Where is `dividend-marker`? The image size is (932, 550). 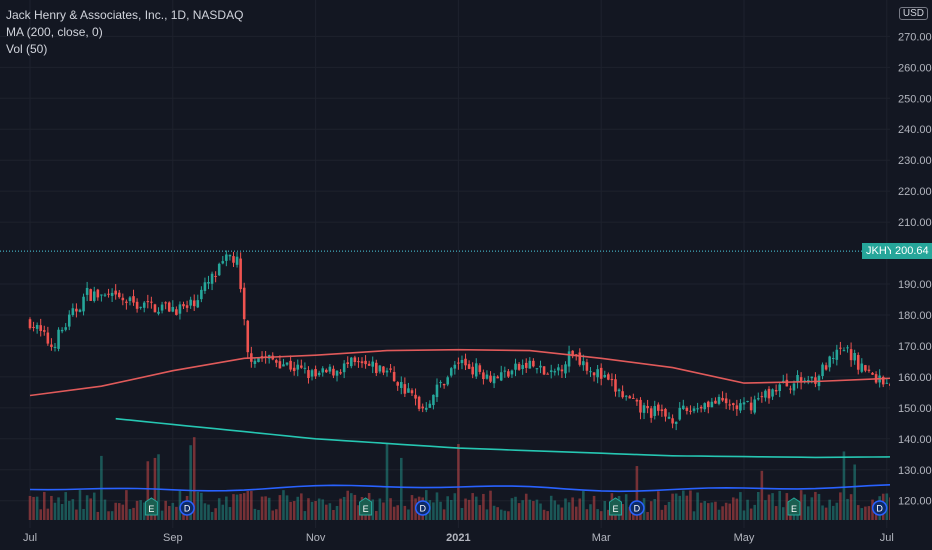
dividend-marker is located at coordinates (879, 508).